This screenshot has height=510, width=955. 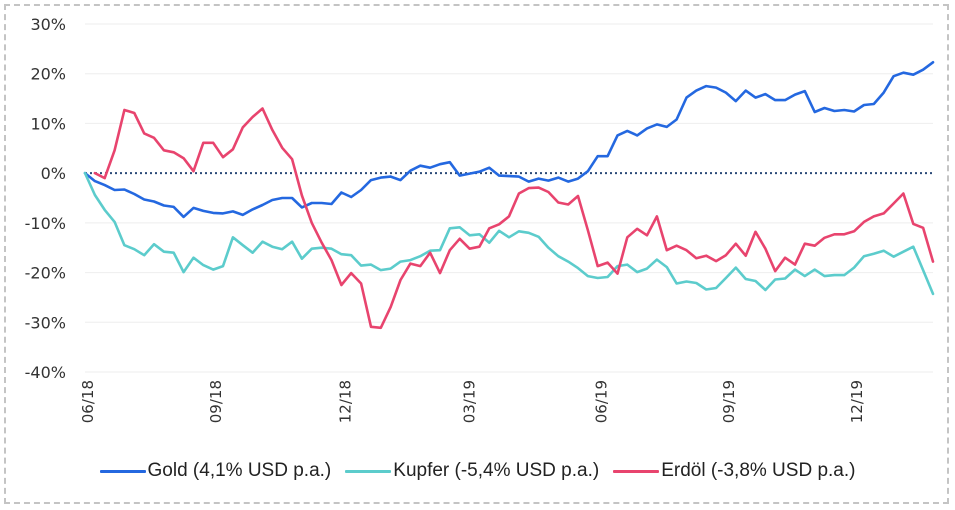 I want to click on legend-item-kupfer: Kupfer (-5,4% USD p.a.), so click(x=472, y=471).